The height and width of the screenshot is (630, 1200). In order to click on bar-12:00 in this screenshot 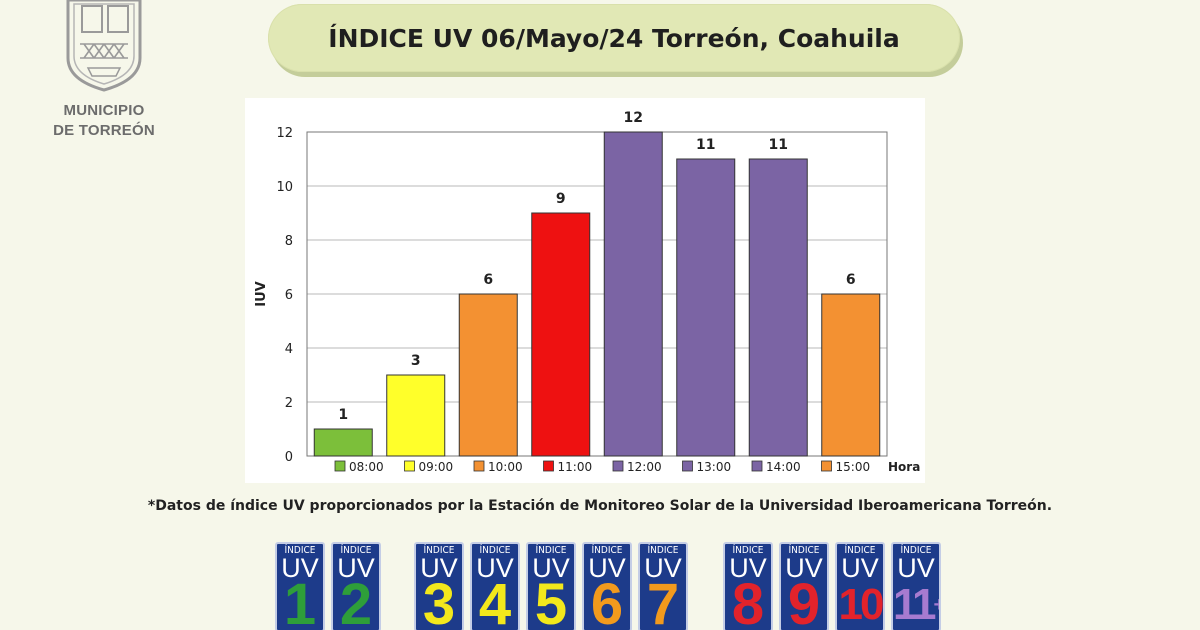, I will do `click(633, 294)`.